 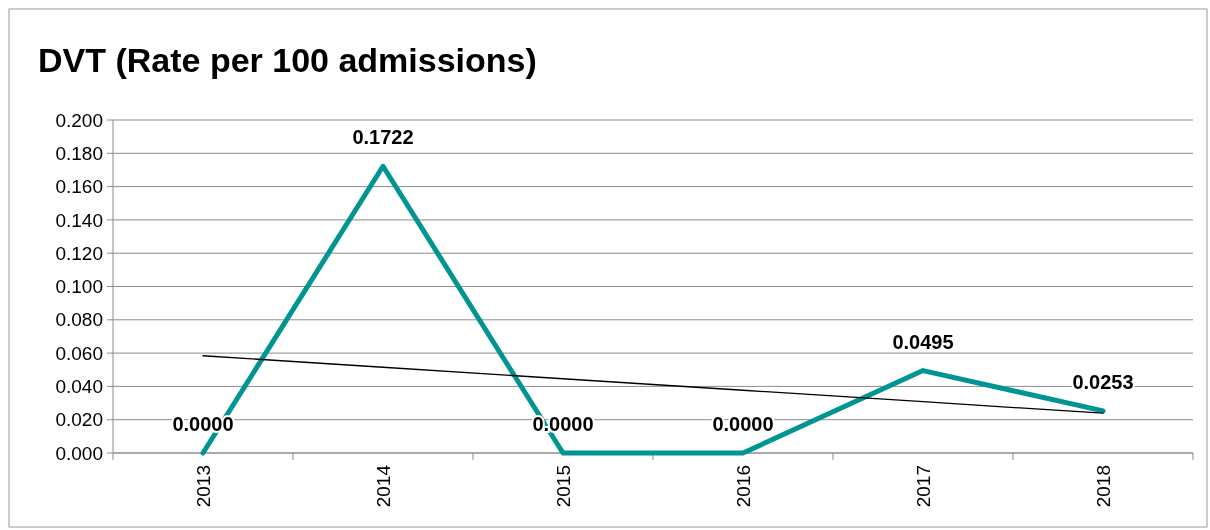 I want to click on x-tick-label: 2014, so click(x=383, y=486).